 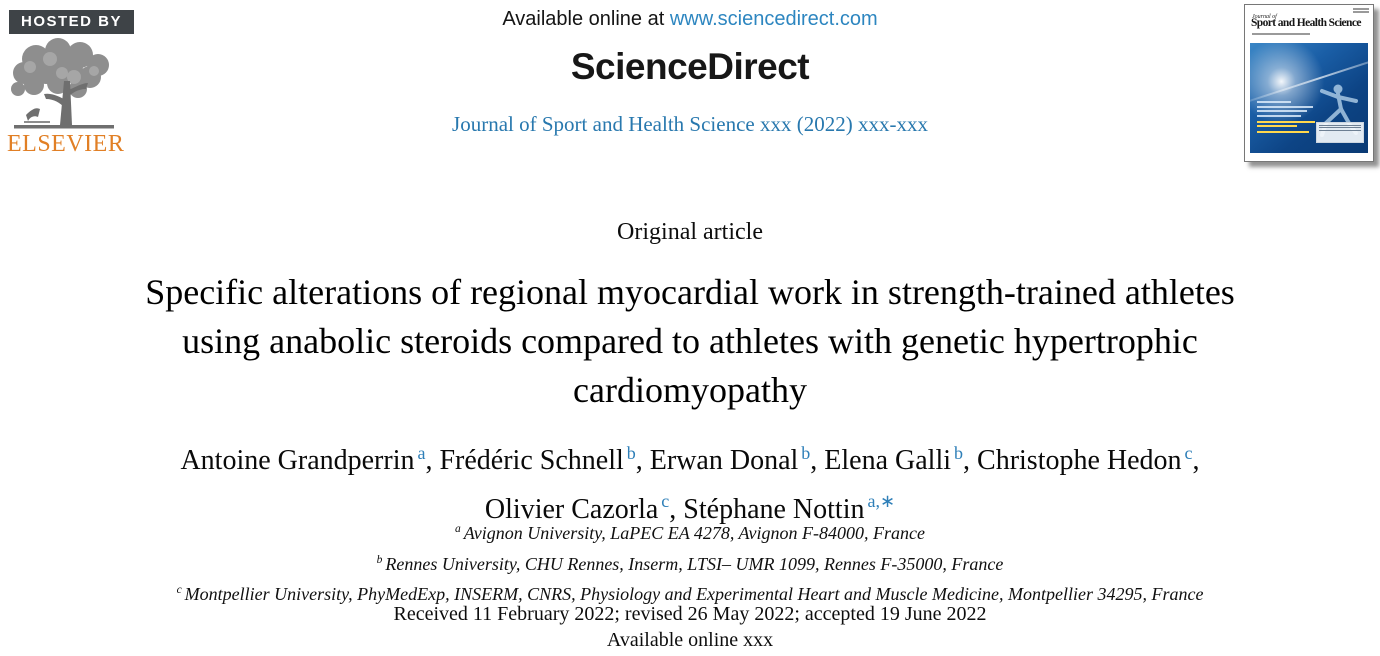 What do you see at coordinates (1361, 11) in the screenshot?
I see `cover-issue-info` at bounding box center [1361, 11].